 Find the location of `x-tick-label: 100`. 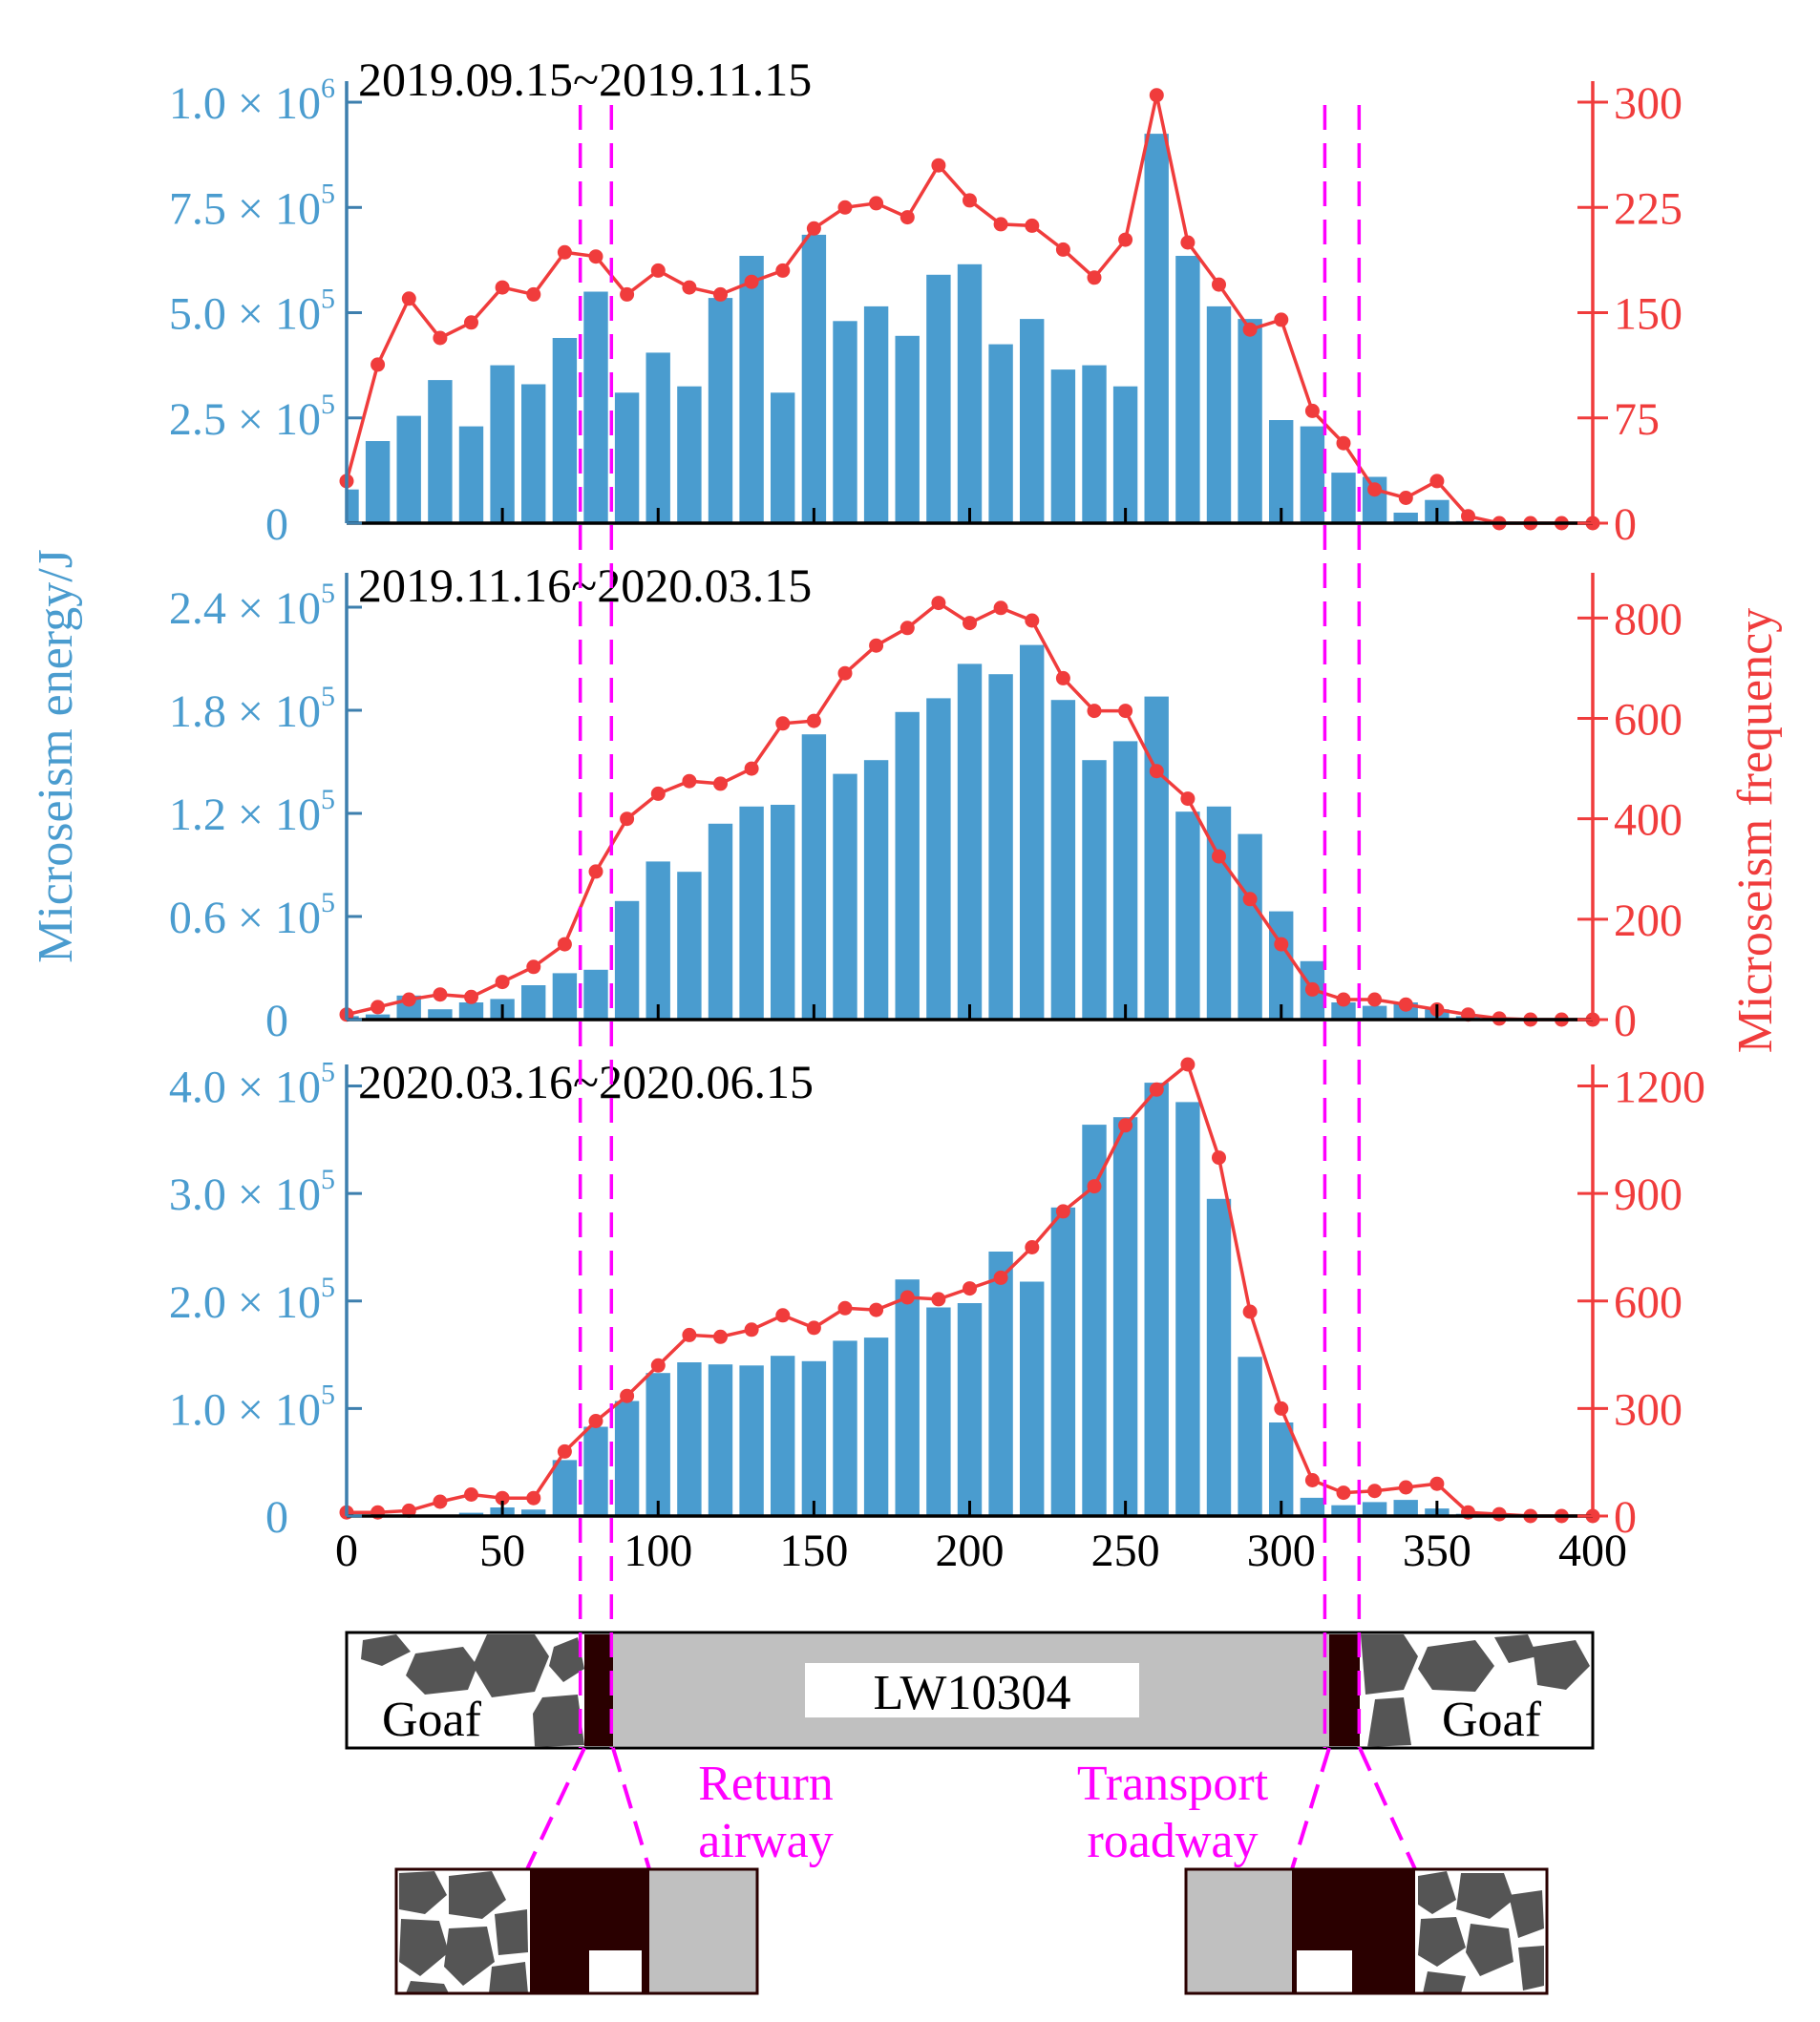

x-tick-label: 100 is located at coordinates (658, 1551).